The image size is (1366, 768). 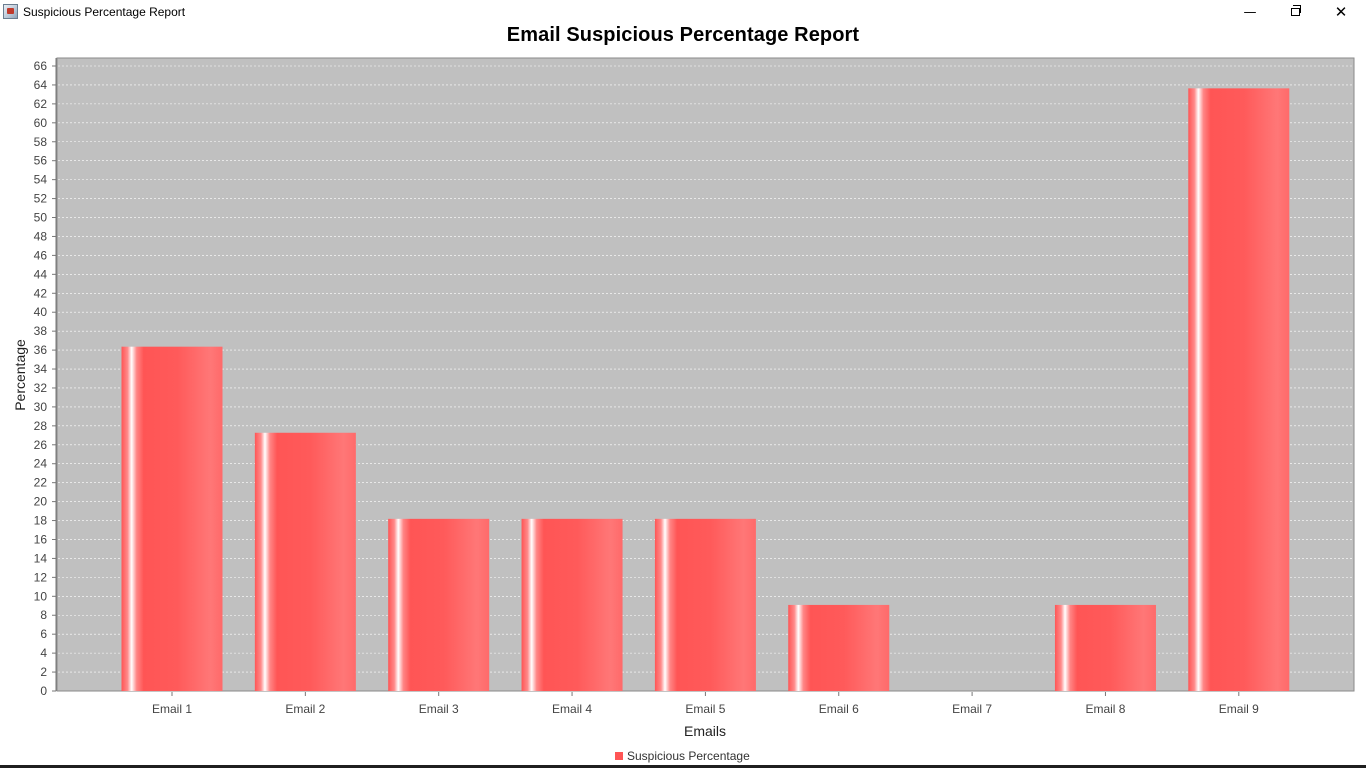 What do you see at coordinates (41, 180) in the screenshot?
I see `y-tick-label: 54` at bounding box center [41, 180].